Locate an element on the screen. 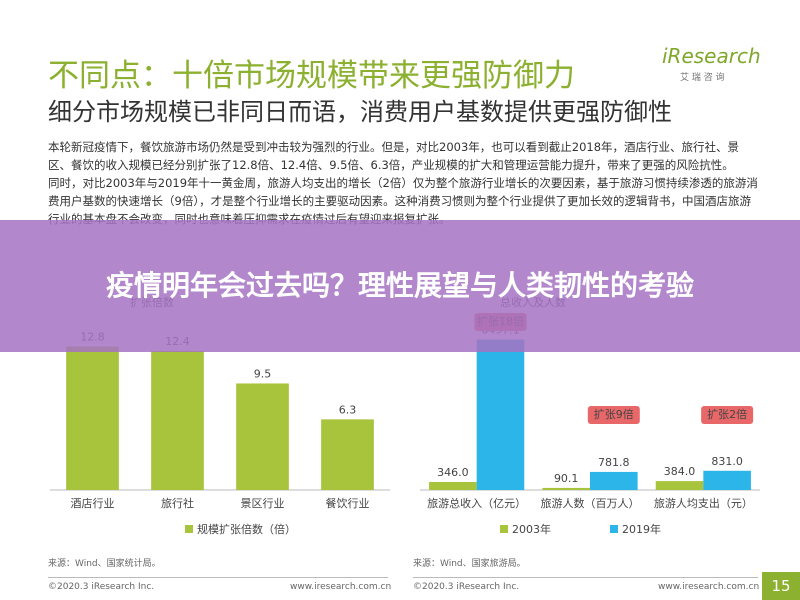  slide-title: 不同点：十倍市场规模带来更强防御力 is located at coordinates (311, 76).